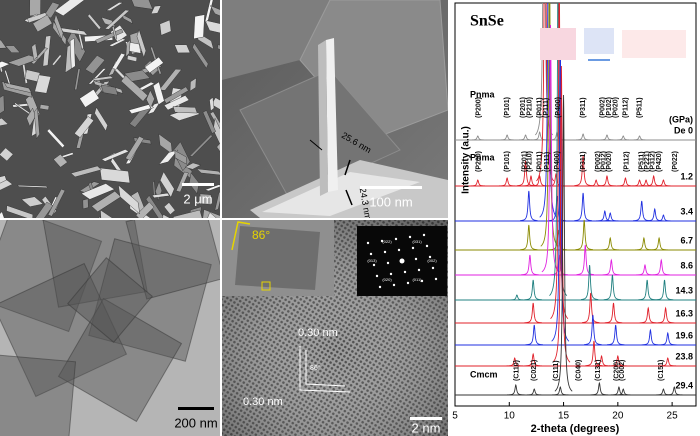  What do you see at coordinates (323, 118) in the screenshot?
I see `plate-edge` at bounding box center [323, 118].